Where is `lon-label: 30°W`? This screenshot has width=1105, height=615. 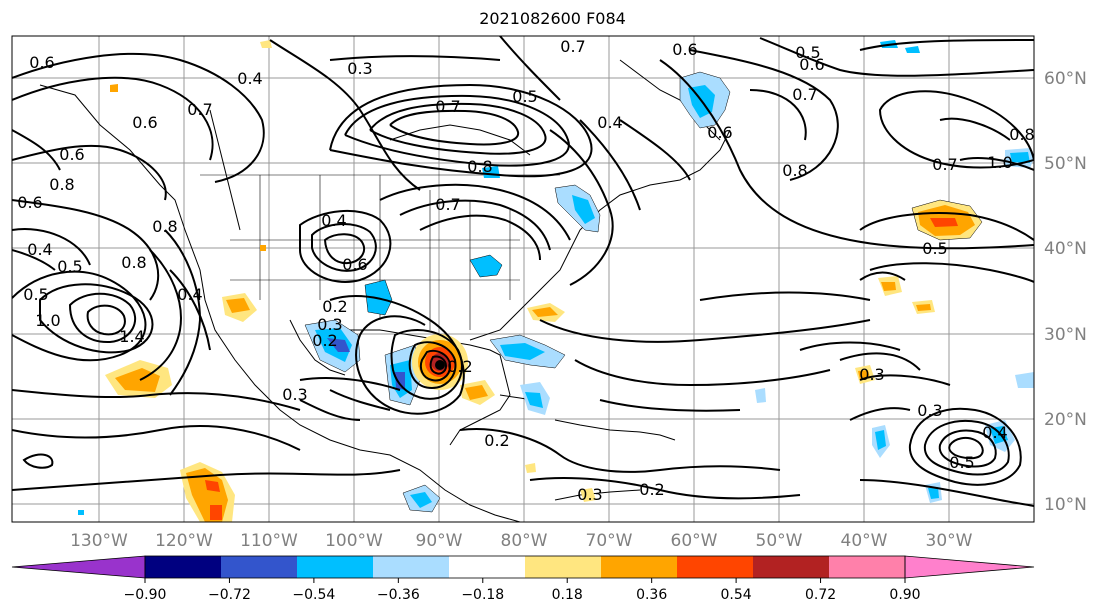 lon-label: 30°W is located at coordinates (949, 541).